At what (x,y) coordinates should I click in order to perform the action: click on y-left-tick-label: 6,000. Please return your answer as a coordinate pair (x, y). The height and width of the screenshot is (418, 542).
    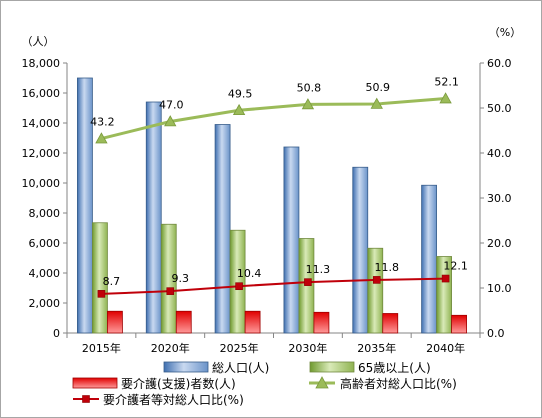
    Looking at the image, I should click on (45, 243).